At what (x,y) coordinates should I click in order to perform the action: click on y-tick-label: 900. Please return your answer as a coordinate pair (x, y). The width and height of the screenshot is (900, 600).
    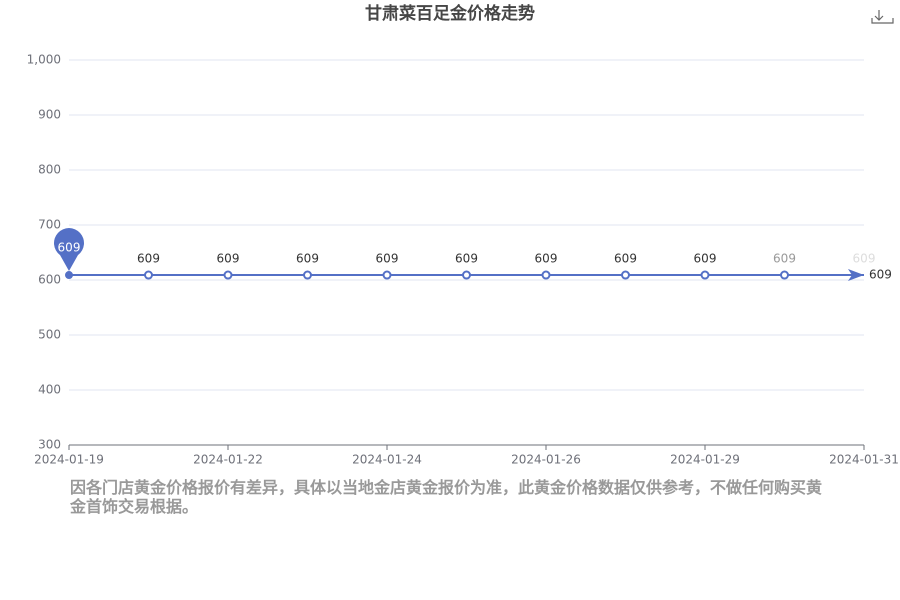
    Looking at the image, I should click on (49, 115).